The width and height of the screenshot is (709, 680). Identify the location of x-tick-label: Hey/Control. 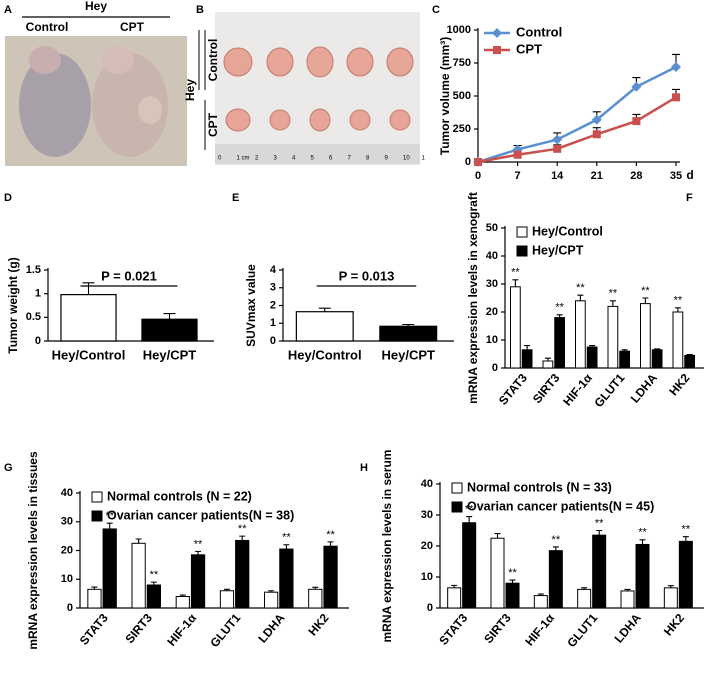
(325, 354).